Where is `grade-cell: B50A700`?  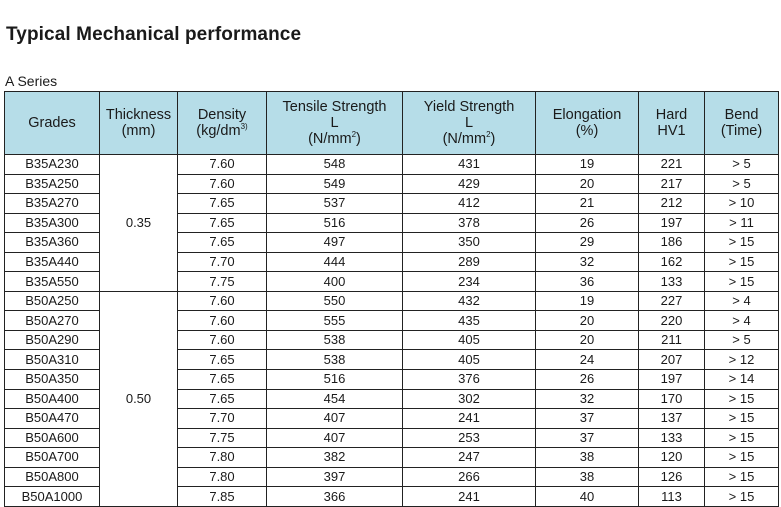
grade-cell: B50A700 is located at coordinates (52, 457).